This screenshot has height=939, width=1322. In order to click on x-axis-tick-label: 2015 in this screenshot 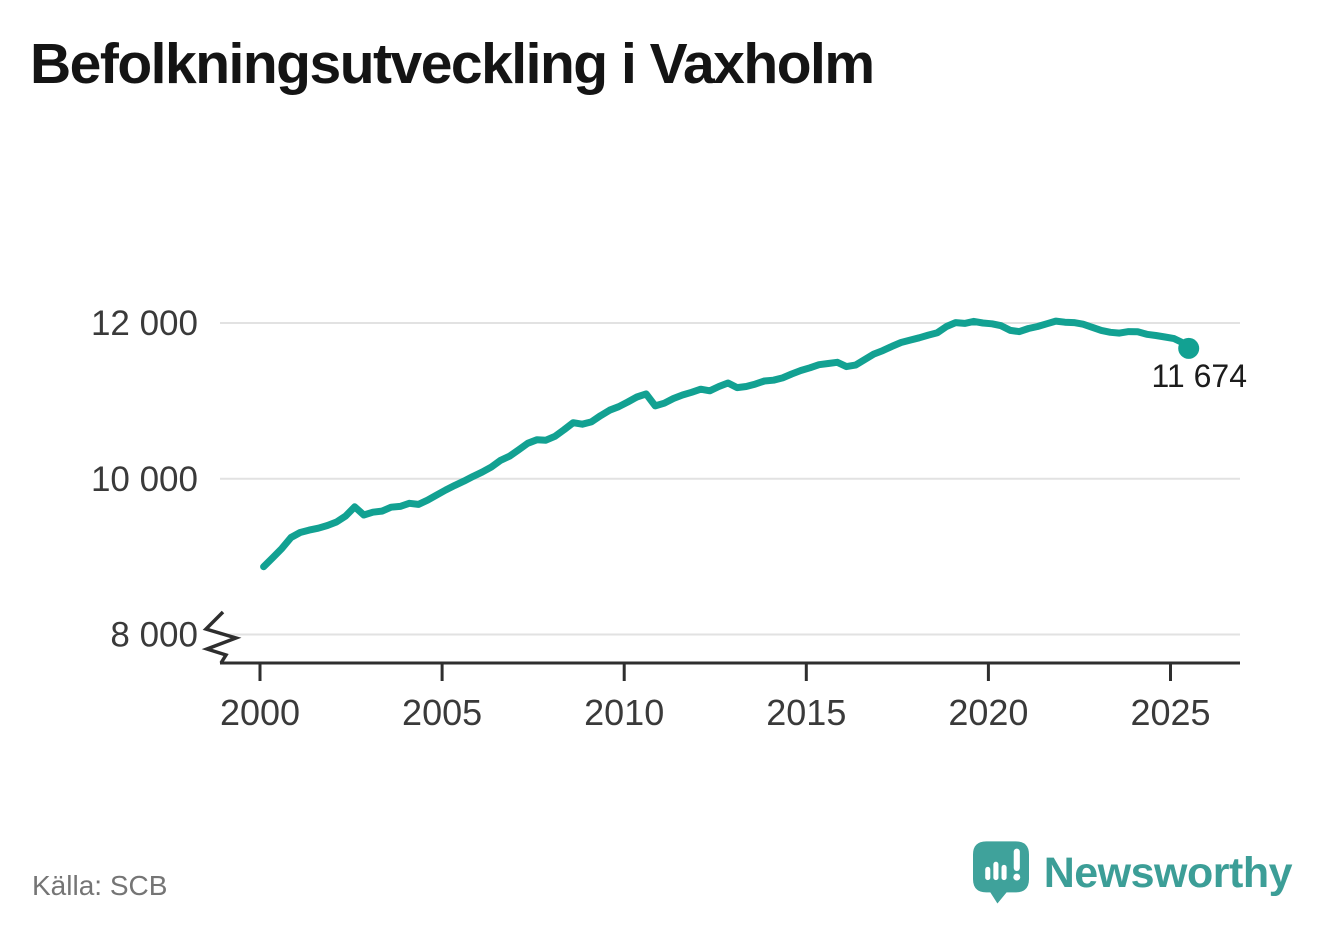, I will do `click(806, 712)`.